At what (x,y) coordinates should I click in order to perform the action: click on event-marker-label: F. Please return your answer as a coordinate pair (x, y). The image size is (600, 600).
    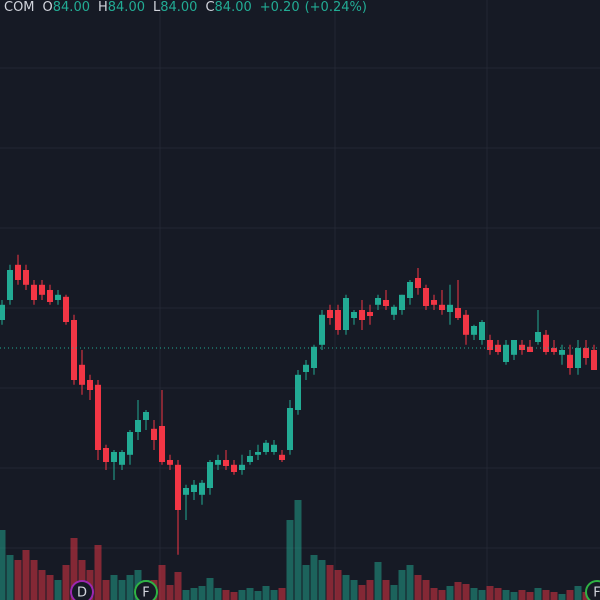
    Looking at the image, I should click on (596, 593).